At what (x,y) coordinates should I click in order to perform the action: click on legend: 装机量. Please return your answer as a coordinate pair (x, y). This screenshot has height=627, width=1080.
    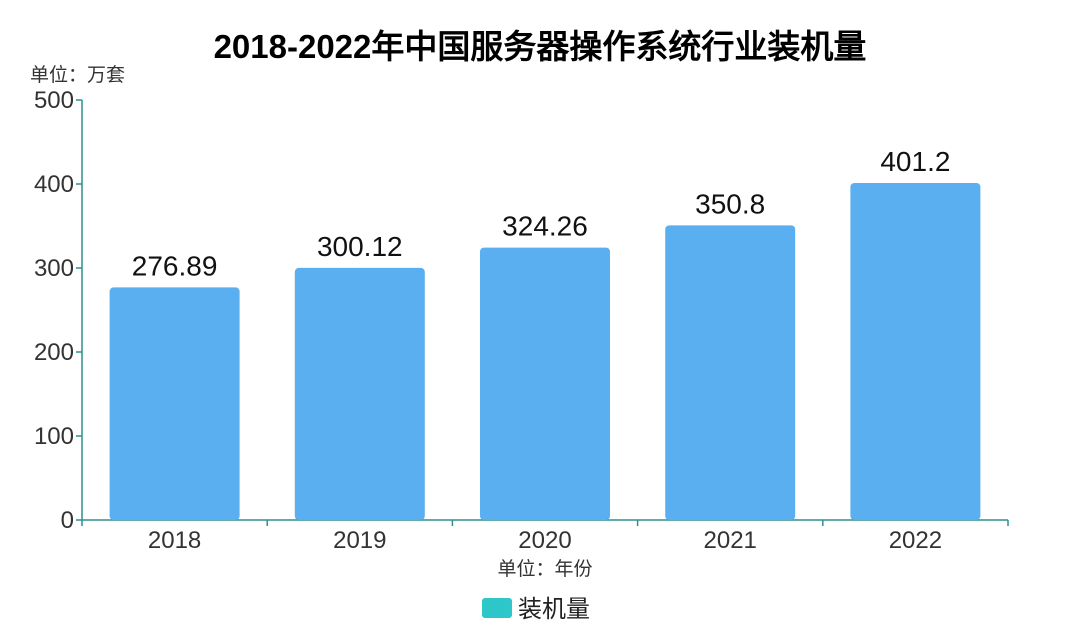
    Looking at the image, I should click on (536, 609).